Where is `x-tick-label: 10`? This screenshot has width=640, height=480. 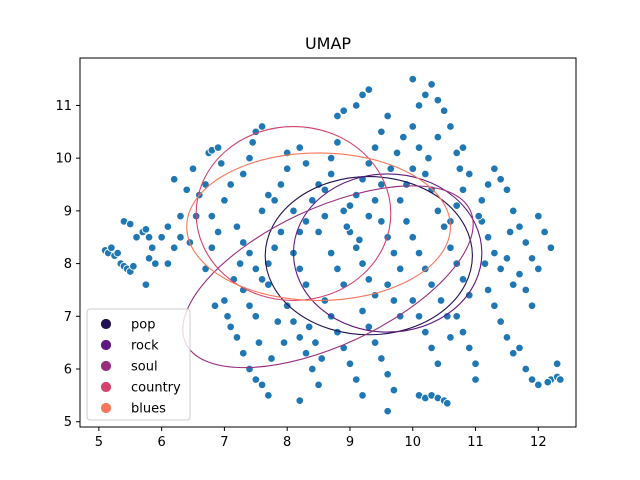
x-tick-label: 10 is located at coordinates (412, 442).